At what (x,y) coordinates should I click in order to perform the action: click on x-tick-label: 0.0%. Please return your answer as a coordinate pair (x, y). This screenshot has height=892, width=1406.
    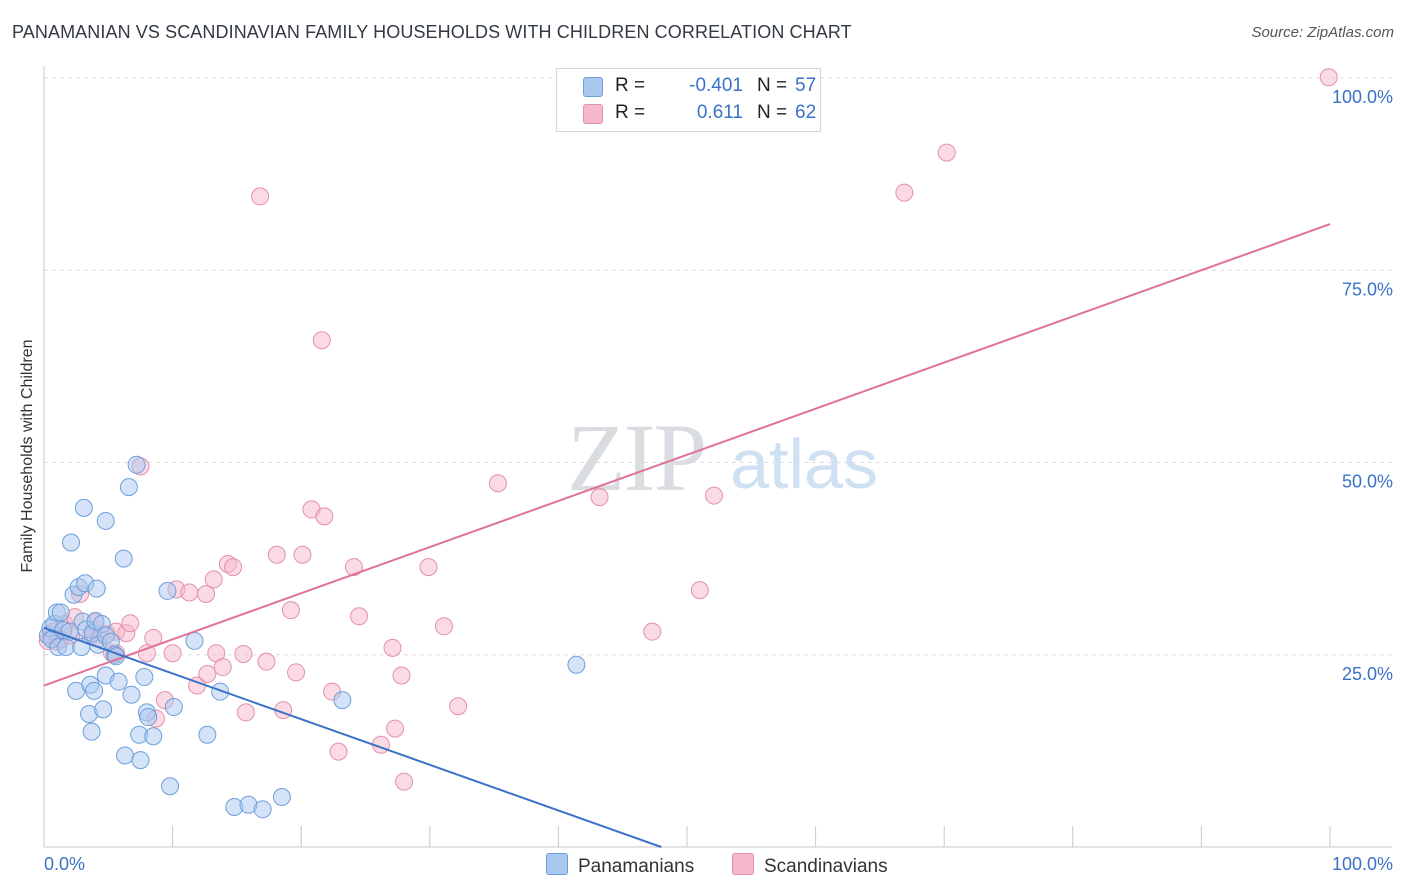
    Looking at the image, I should click on (64, 864).